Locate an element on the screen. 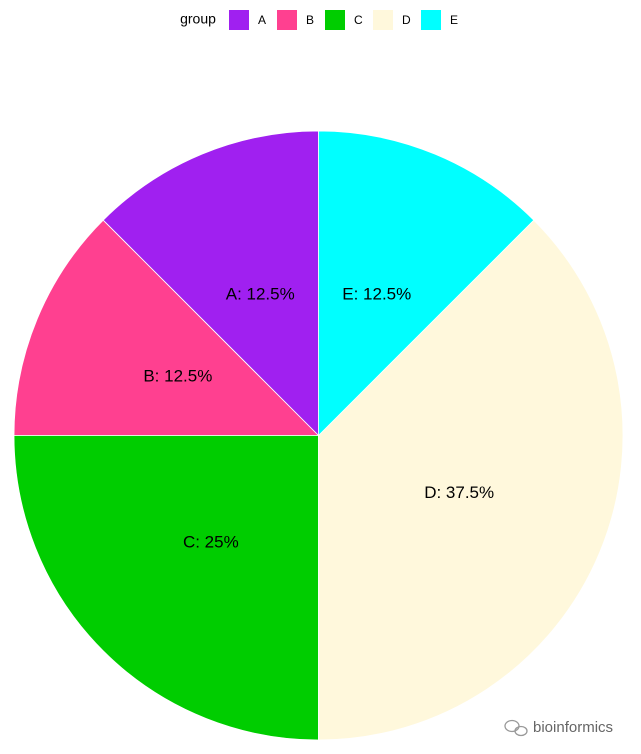 This screenshot has height=754, width=641. slice-label: B: 12.5% is located at coordinates (177, 376).